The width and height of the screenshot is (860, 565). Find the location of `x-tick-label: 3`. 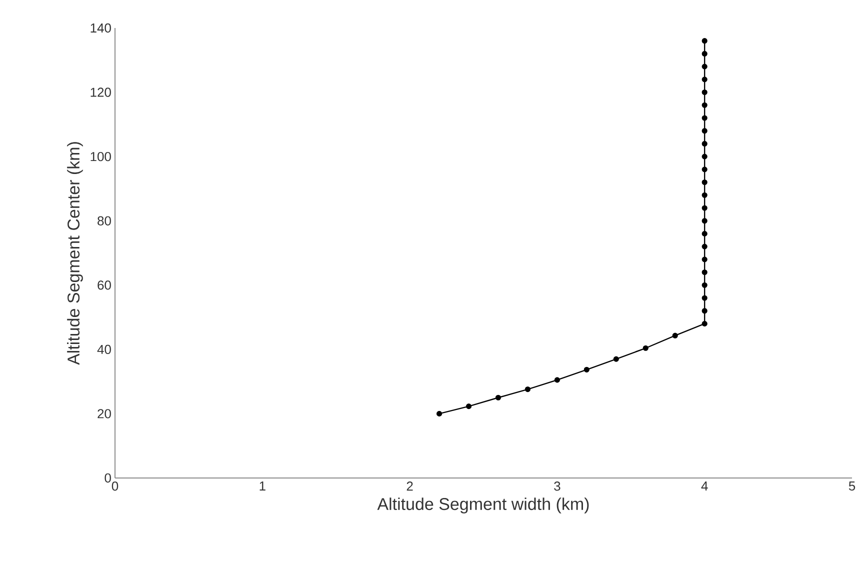

x-tick-label: 3 is located at coordinates (557, 486).